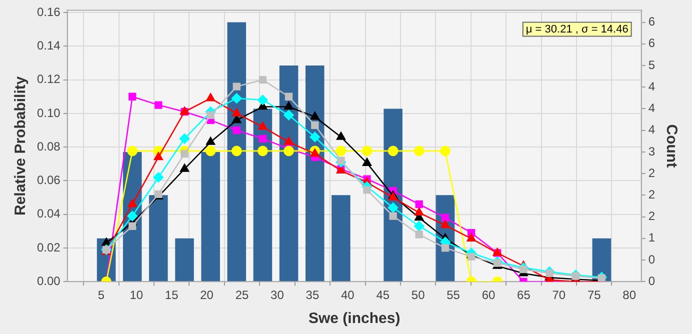 Image resolution: width=692 pixels, height=334 pixels. What do you see at coordinates (48, 281) in the screenshot?
I see `y-tick-label: 0.00` at bounding box center [48, 281].